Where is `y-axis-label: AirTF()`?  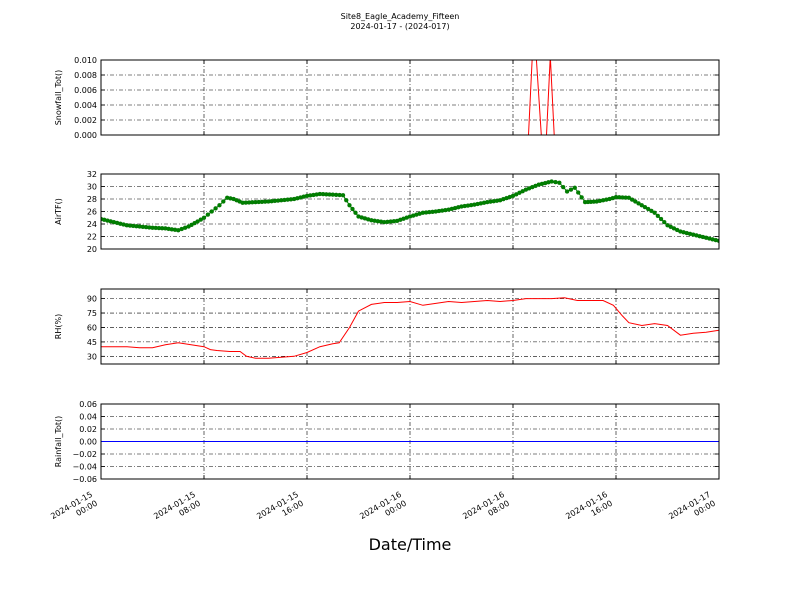 y-axis-label: AirTF() is located at coordinates (58, 211).